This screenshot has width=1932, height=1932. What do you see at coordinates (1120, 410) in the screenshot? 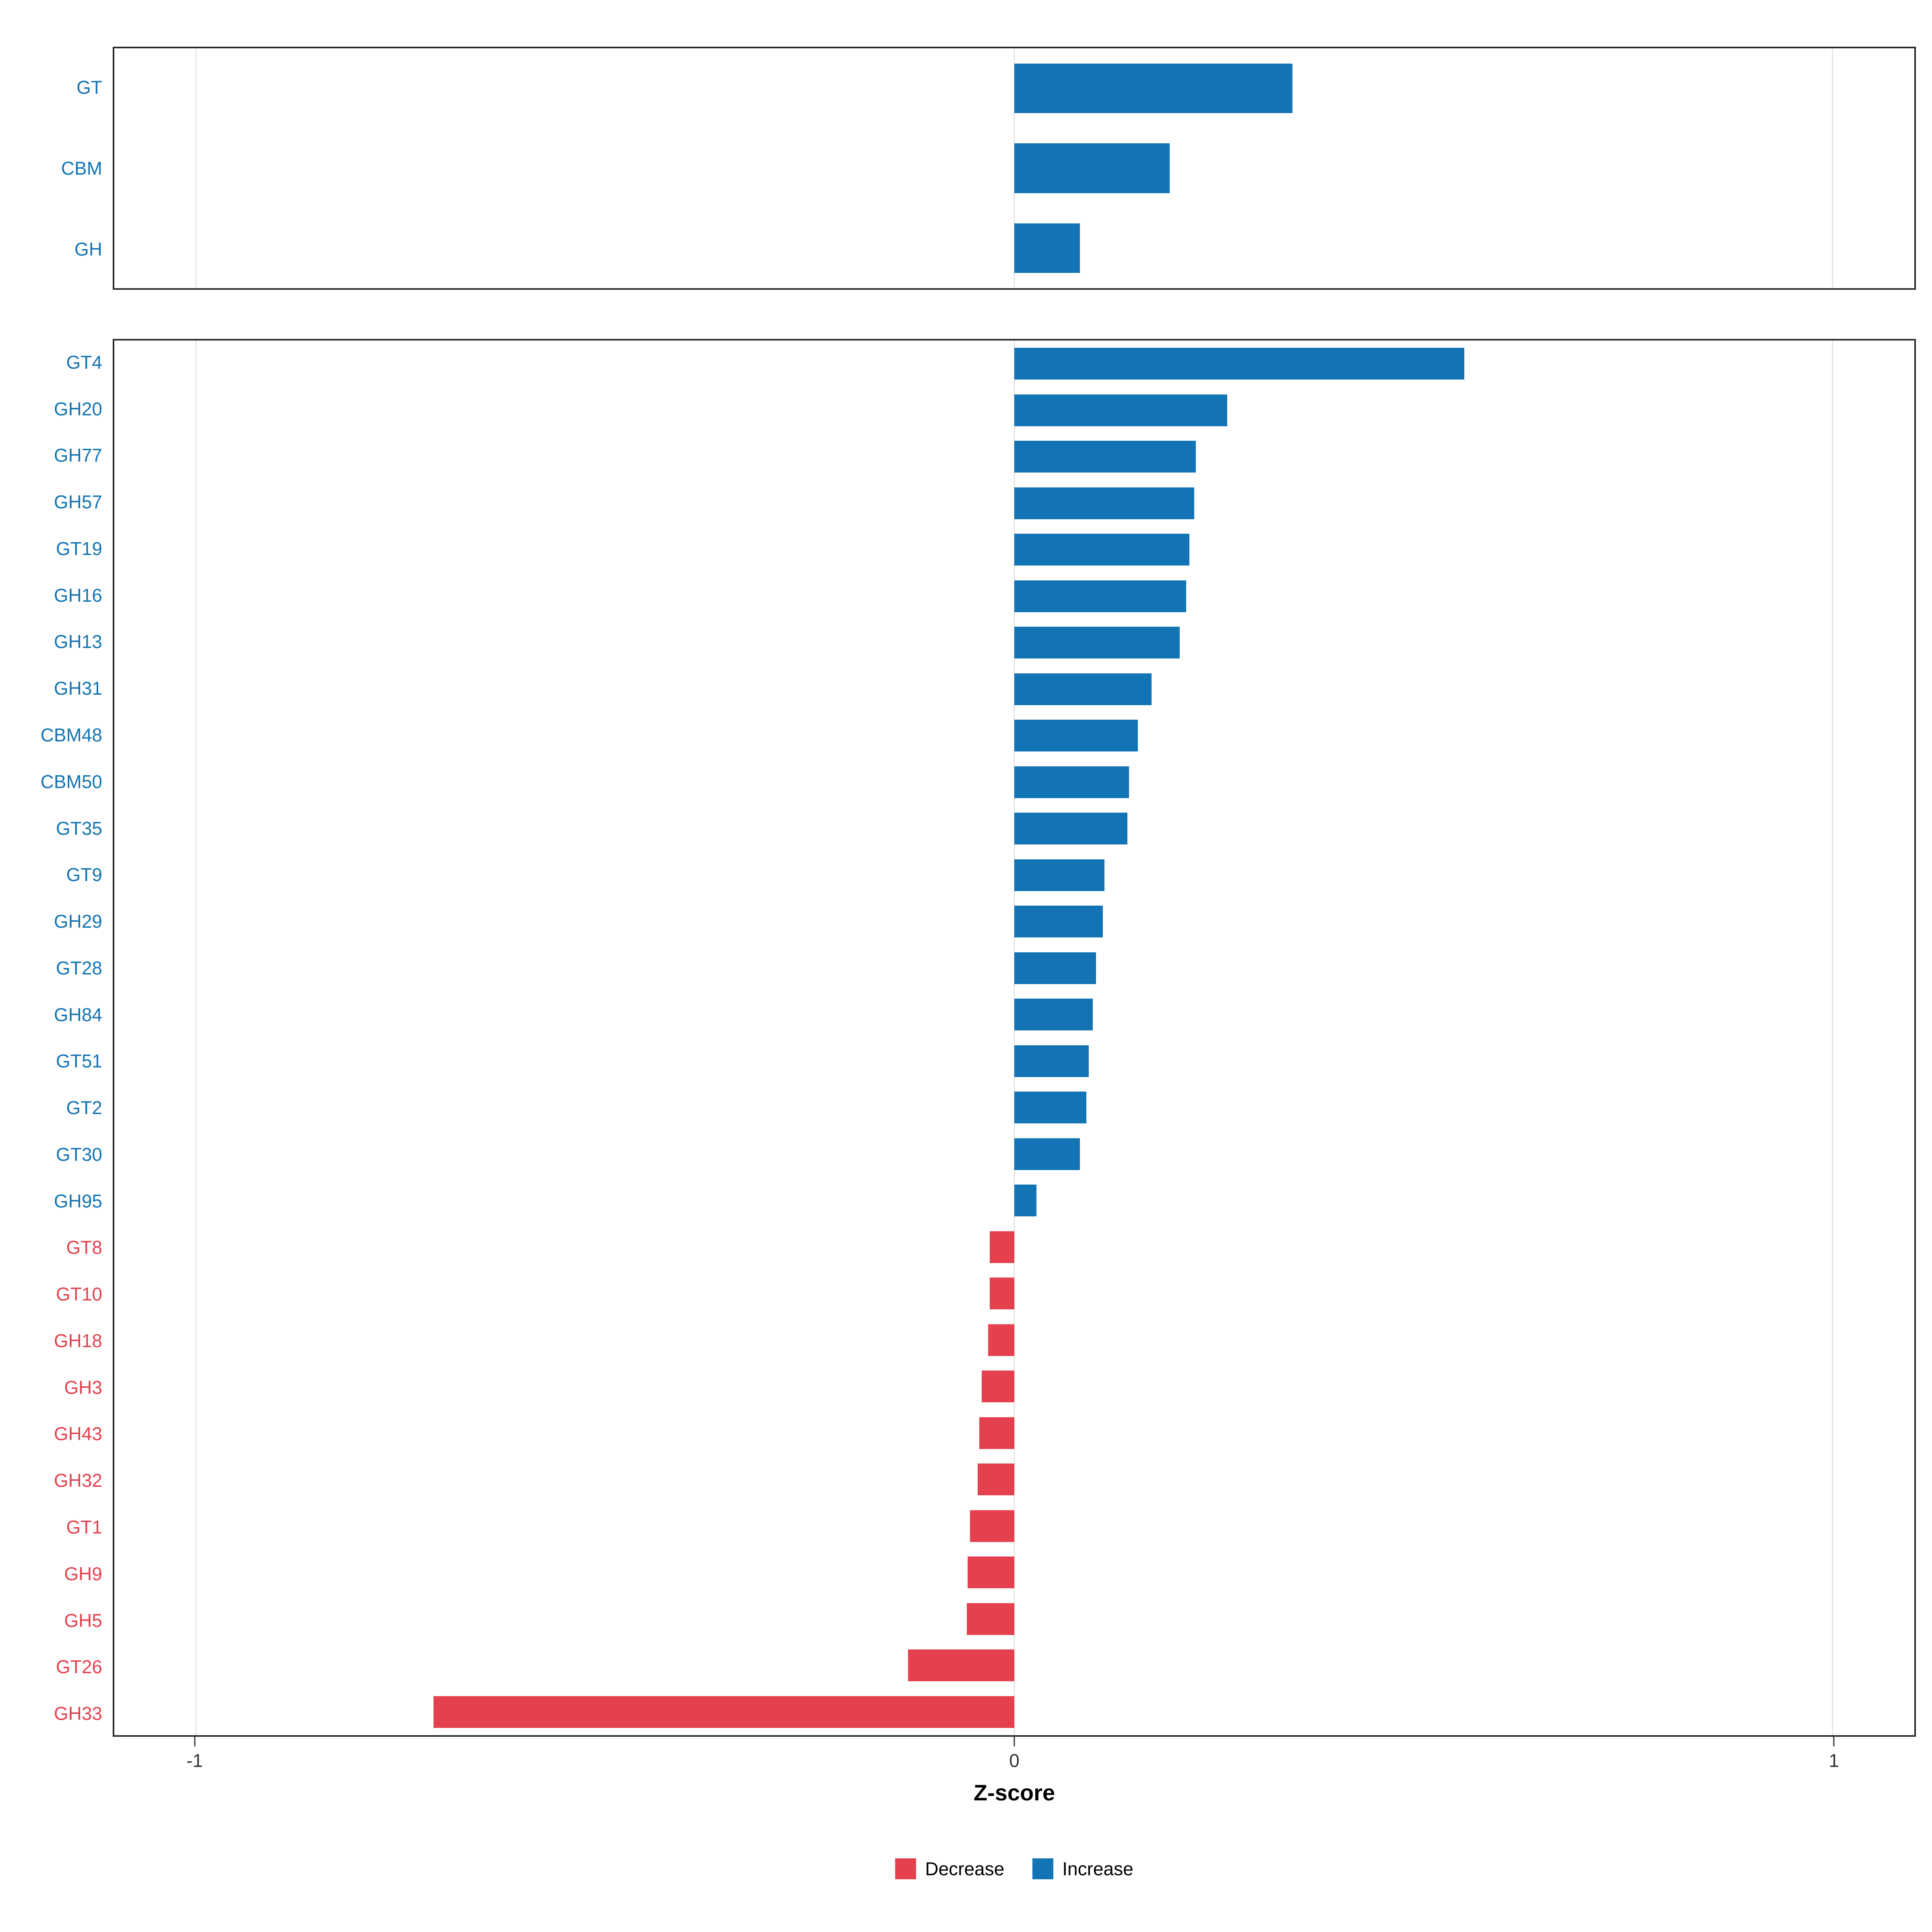
I see `bar-gh20` at bounding box center [1120, 410].